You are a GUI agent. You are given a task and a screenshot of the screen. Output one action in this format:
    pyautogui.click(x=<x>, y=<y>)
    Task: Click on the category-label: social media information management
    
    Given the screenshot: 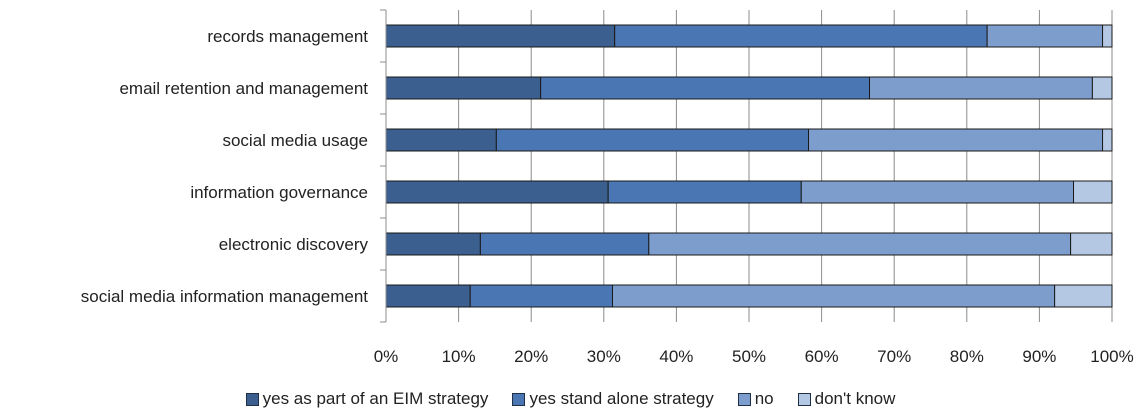 What is the action you would take?
    pyautogui.click(x=225, y=296)
    